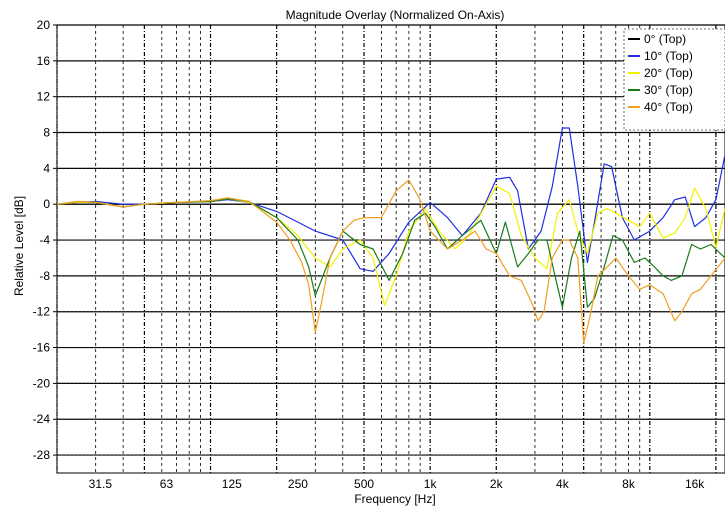 The image size is (725, 508). I want to click on x-tick-label: 4k, so click(563, 484).